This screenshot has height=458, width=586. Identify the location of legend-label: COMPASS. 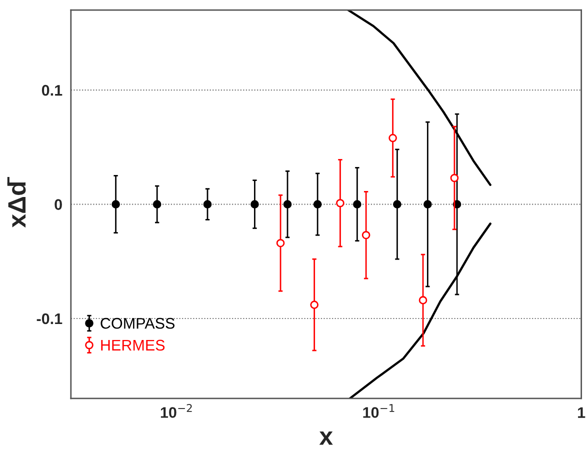
(137, 323).